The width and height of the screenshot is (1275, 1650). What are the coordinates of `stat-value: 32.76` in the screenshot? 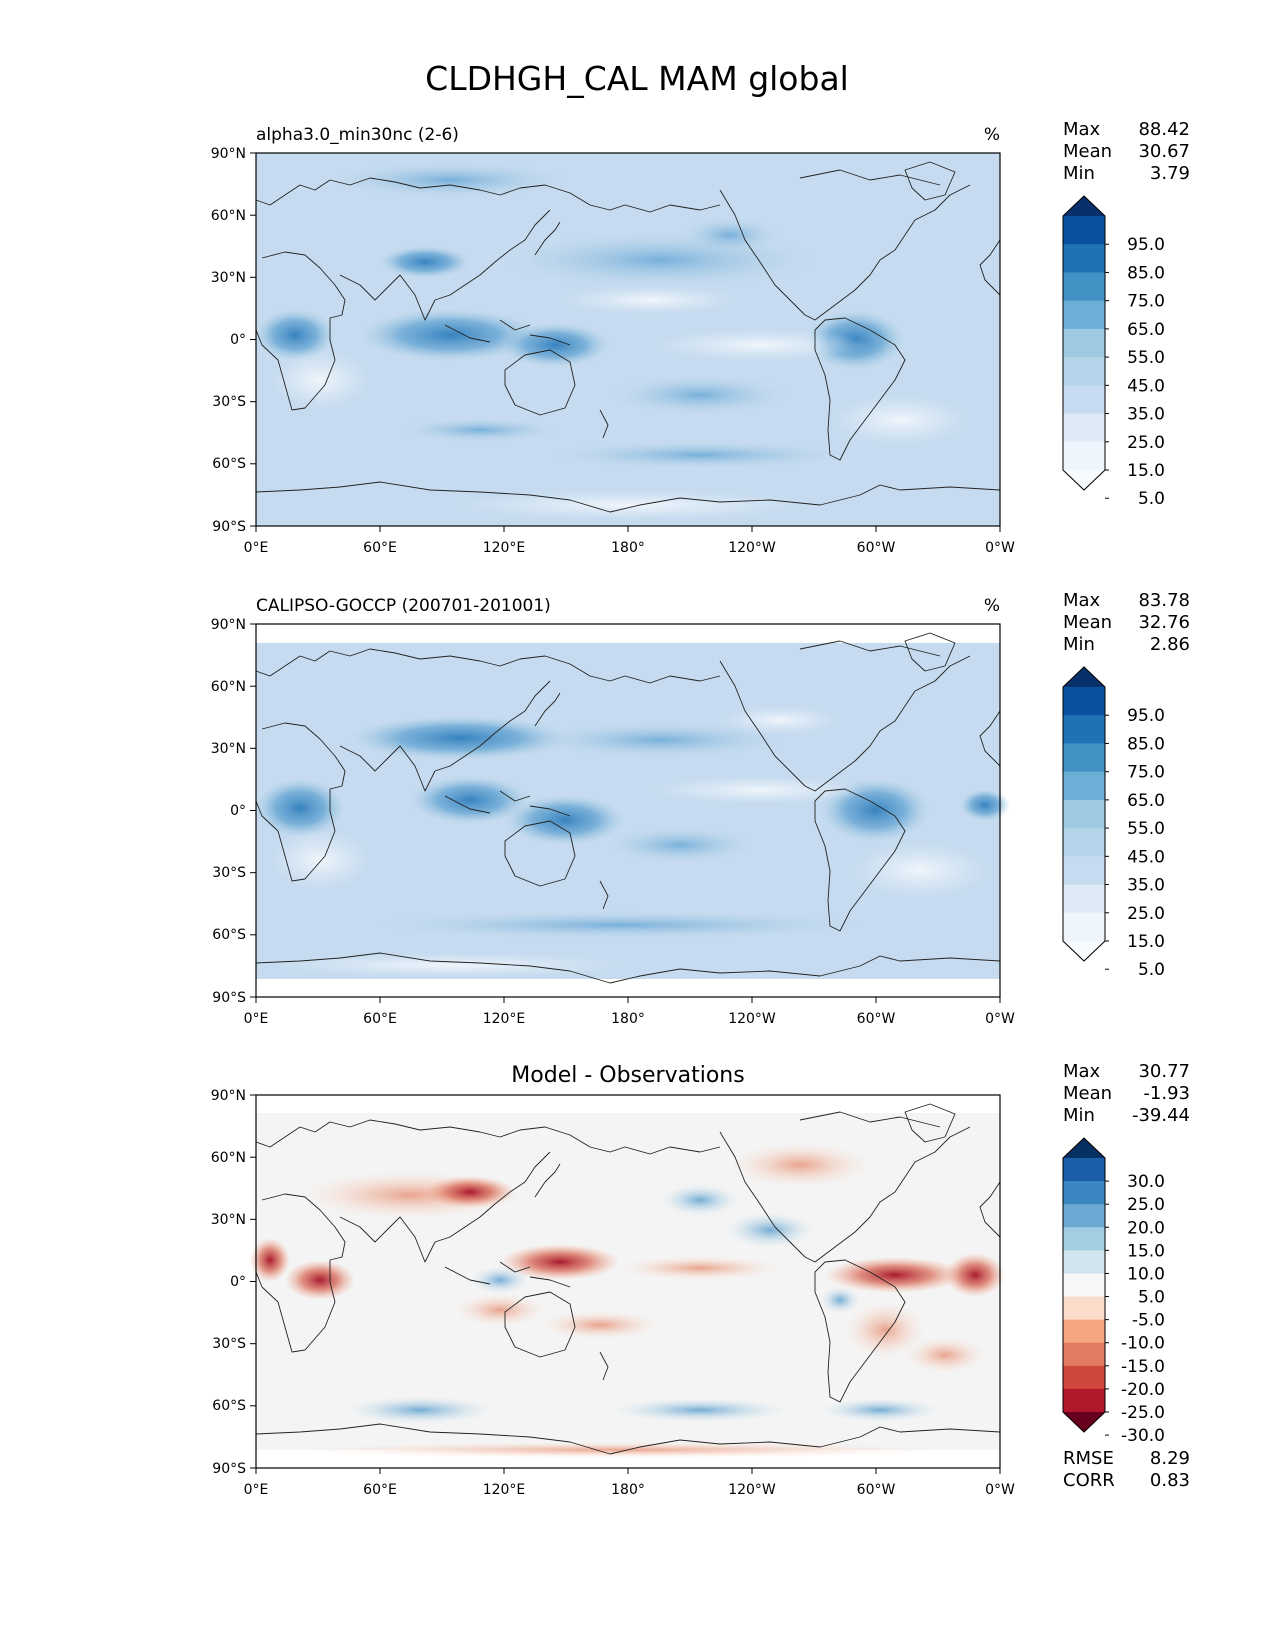 It's located at (1164, 622).